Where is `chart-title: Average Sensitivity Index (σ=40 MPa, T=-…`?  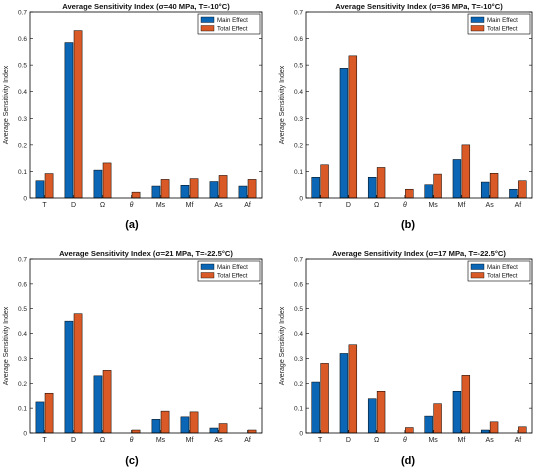 chart-title: Average Sensitivity Index (σ=40 MPa, T=-… is located at coordinates (146, 6).